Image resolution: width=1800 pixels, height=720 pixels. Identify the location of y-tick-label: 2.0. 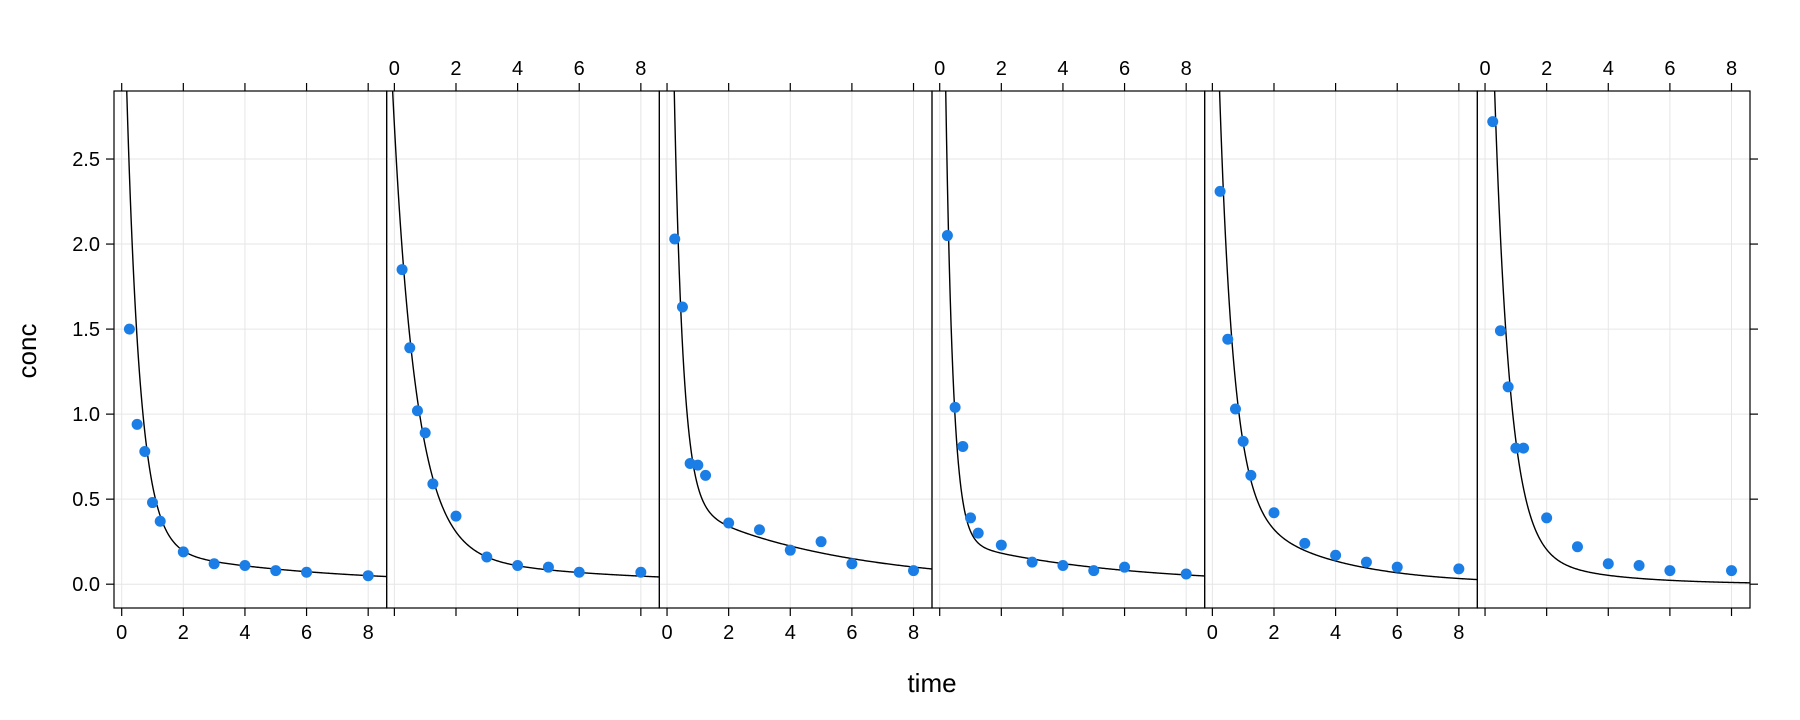
(86, 245).